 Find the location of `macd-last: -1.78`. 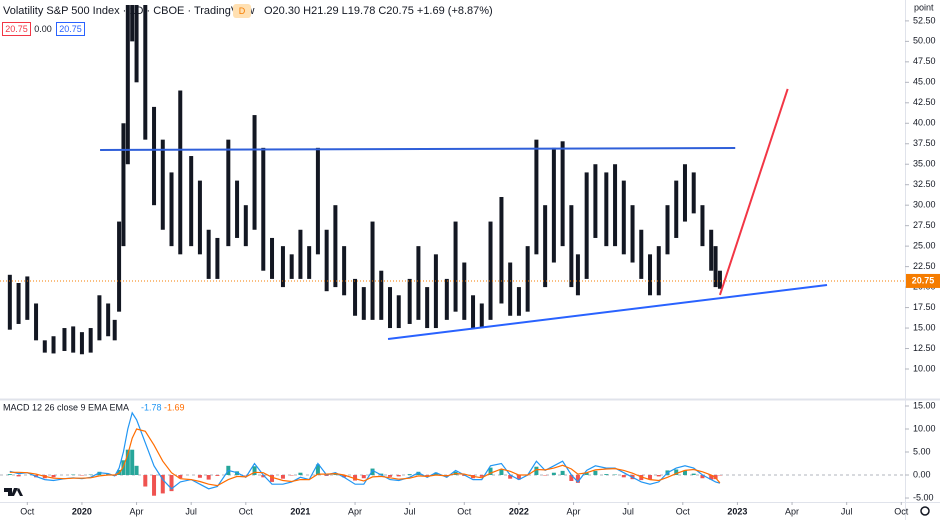

macd-last: -1.78 is located at coordinates (151, 407).